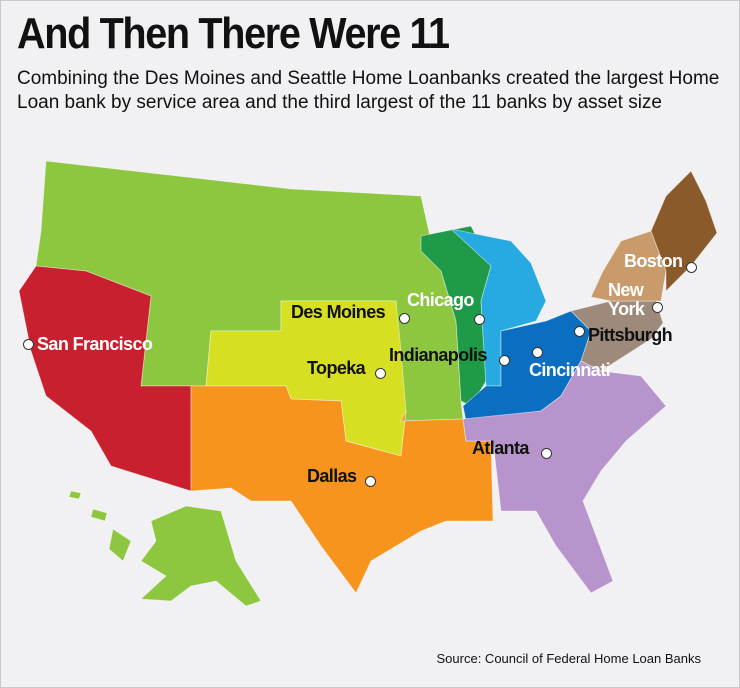 This screenshot has width=740, height=688. I want to click on city-label: Atlanta, so click(500, 448).